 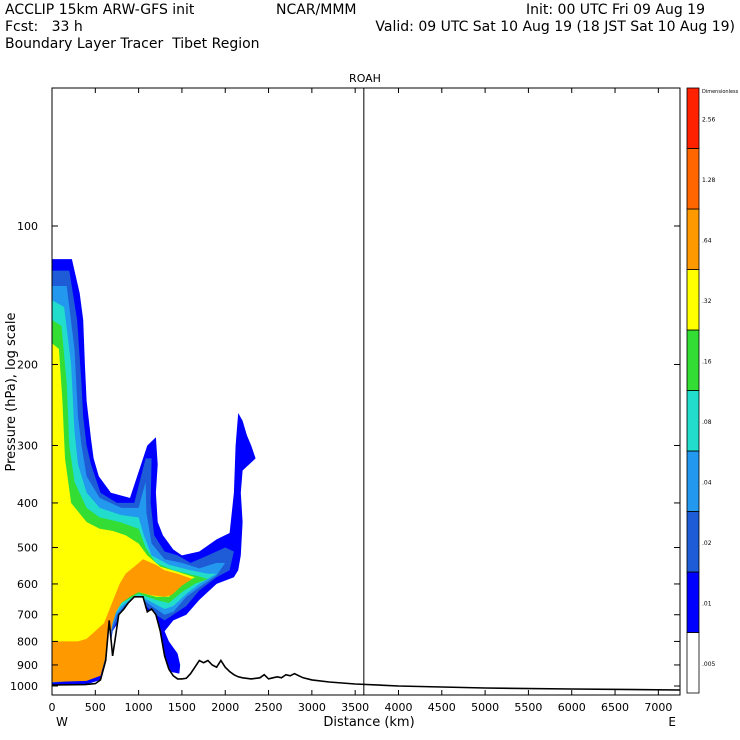 What do you see at coordinates (572, 707) in the screenshot?
I see `x-tick-label: 6000` at bounding box center [572, 707].